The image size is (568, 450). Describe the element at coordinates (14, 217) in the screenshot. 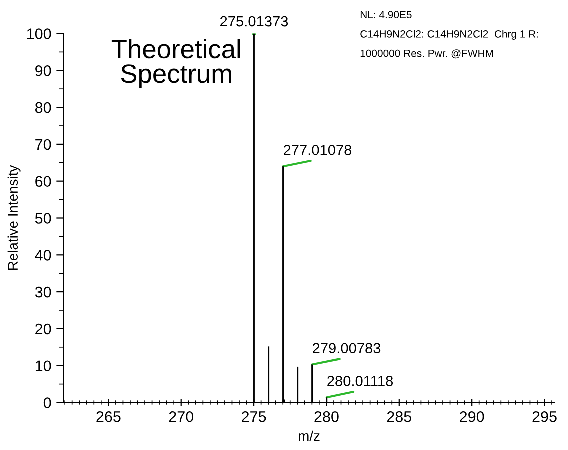

I see `y-axis-title: Relative Intensity` at that location.